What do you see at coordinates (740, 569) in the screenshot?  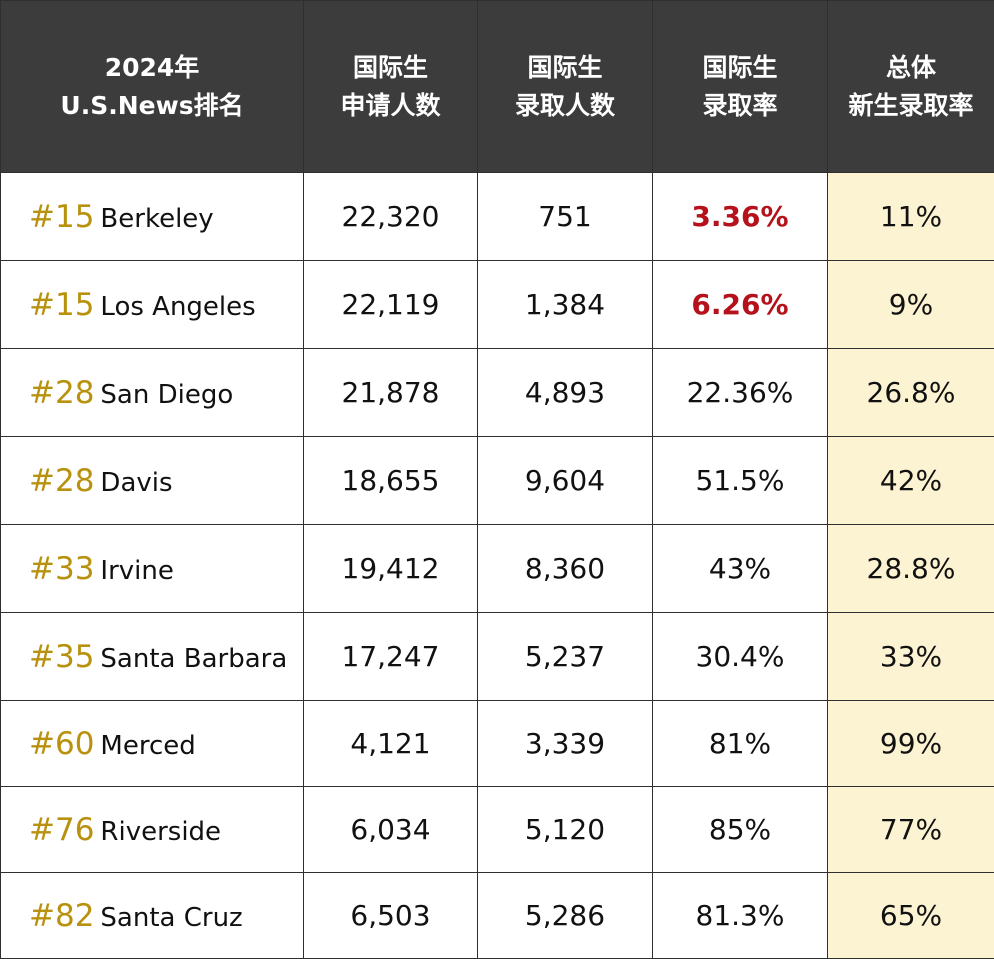 I see `intl-rate-cell: 43%` at bounding box center [740, 569].